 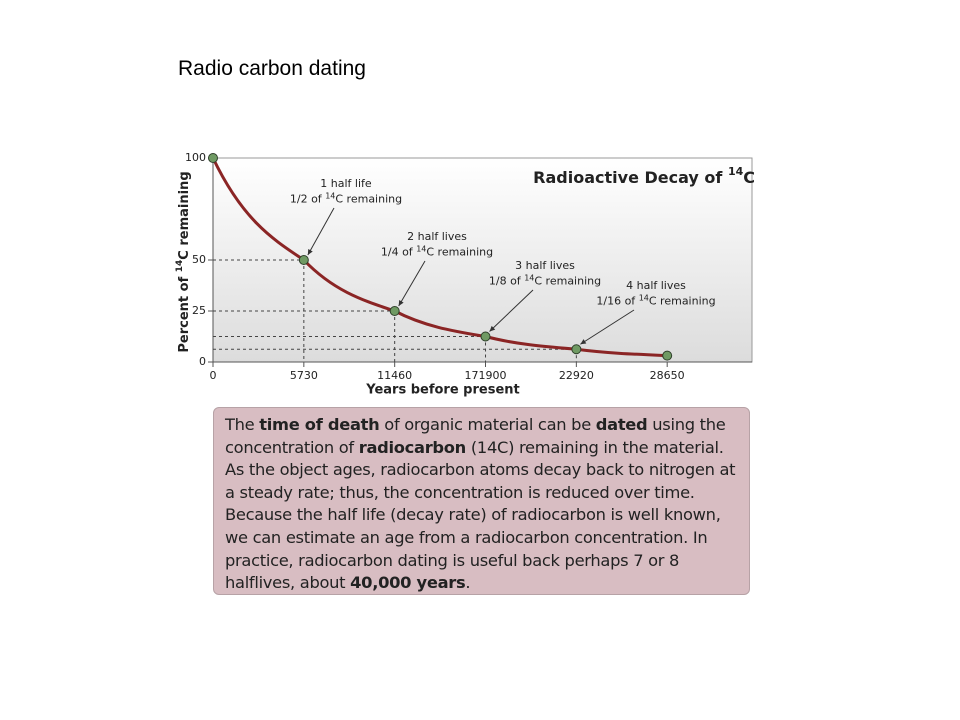 What do you see at coordinates (272, 68) in the screenshot?
I see `slide-title: Radio carbon dating` at bounding box center [272, 68].